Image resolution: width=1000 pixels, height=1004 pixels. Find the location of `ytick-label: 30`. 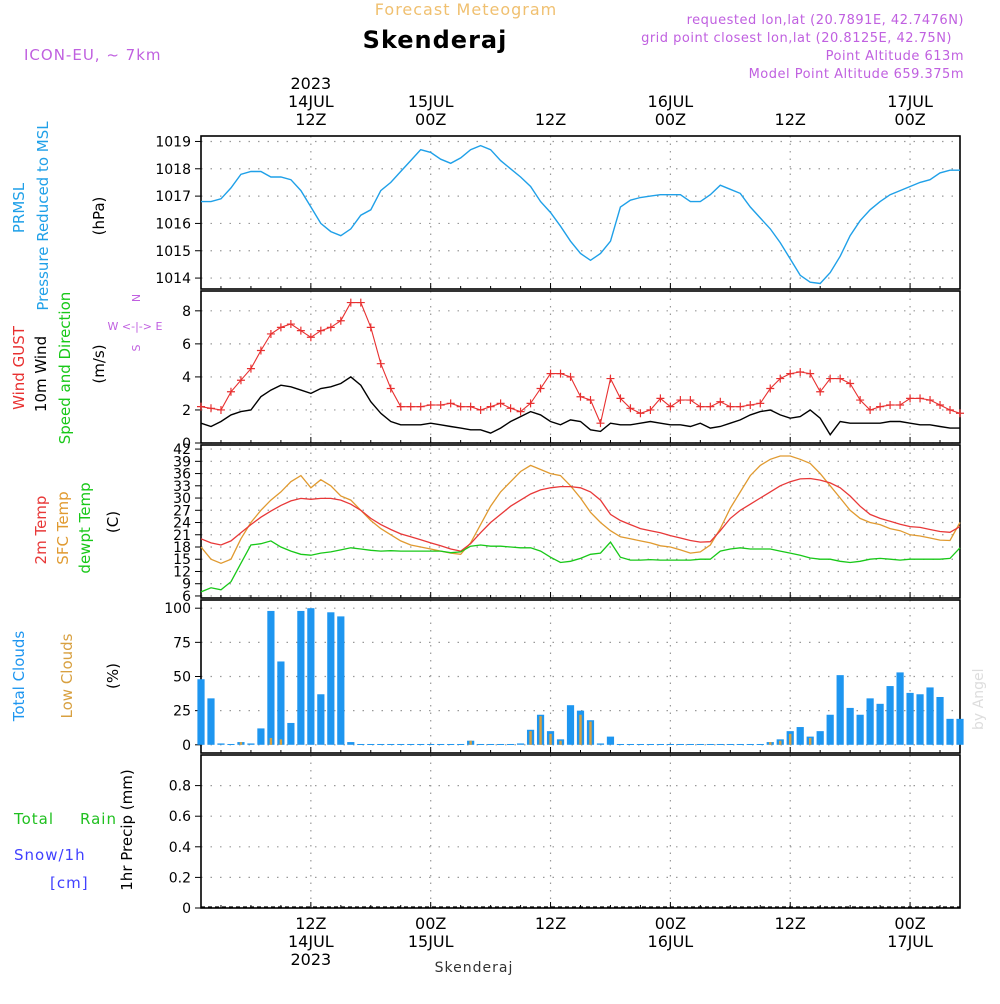

ytick-label: 30 is located at coordinates (182, 499).